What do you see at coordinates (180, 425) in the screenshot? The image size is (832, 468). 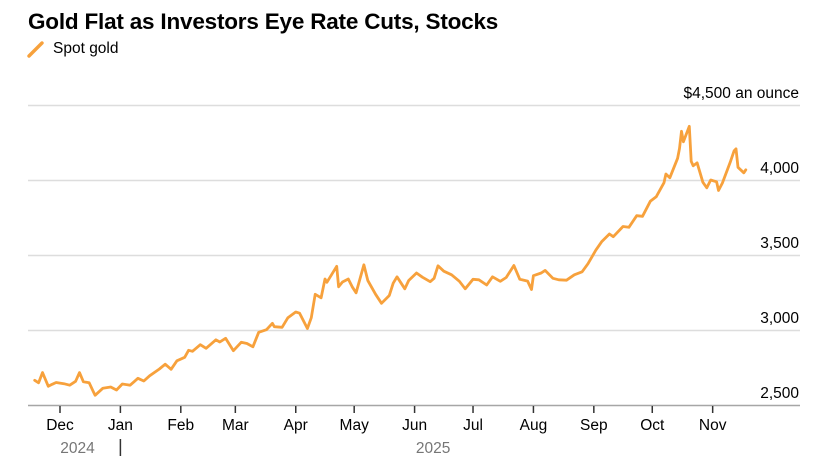 I see `month-label: Feb` at bounding box center [180, 425].